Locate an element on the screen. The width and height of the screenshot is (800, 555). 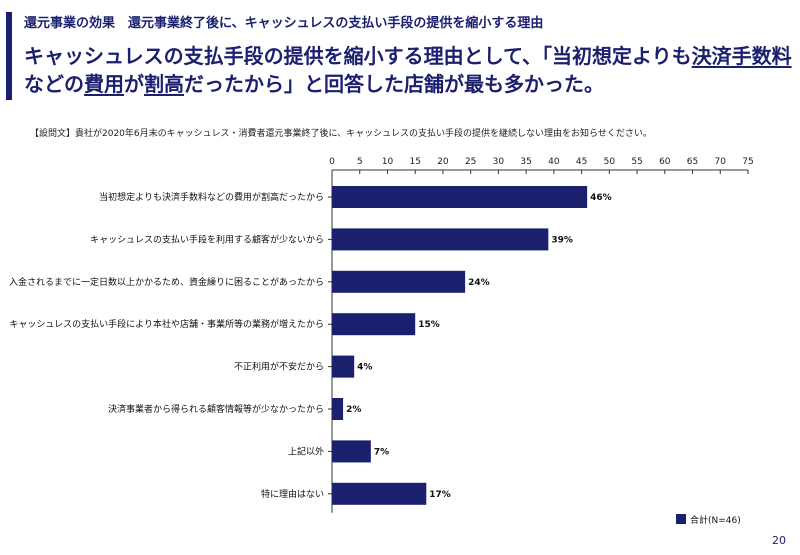
category-label: キャッシュレスの支払い手段により本社や店舗・事業所等の業務が増えたから is located at coordinates (166, 324).